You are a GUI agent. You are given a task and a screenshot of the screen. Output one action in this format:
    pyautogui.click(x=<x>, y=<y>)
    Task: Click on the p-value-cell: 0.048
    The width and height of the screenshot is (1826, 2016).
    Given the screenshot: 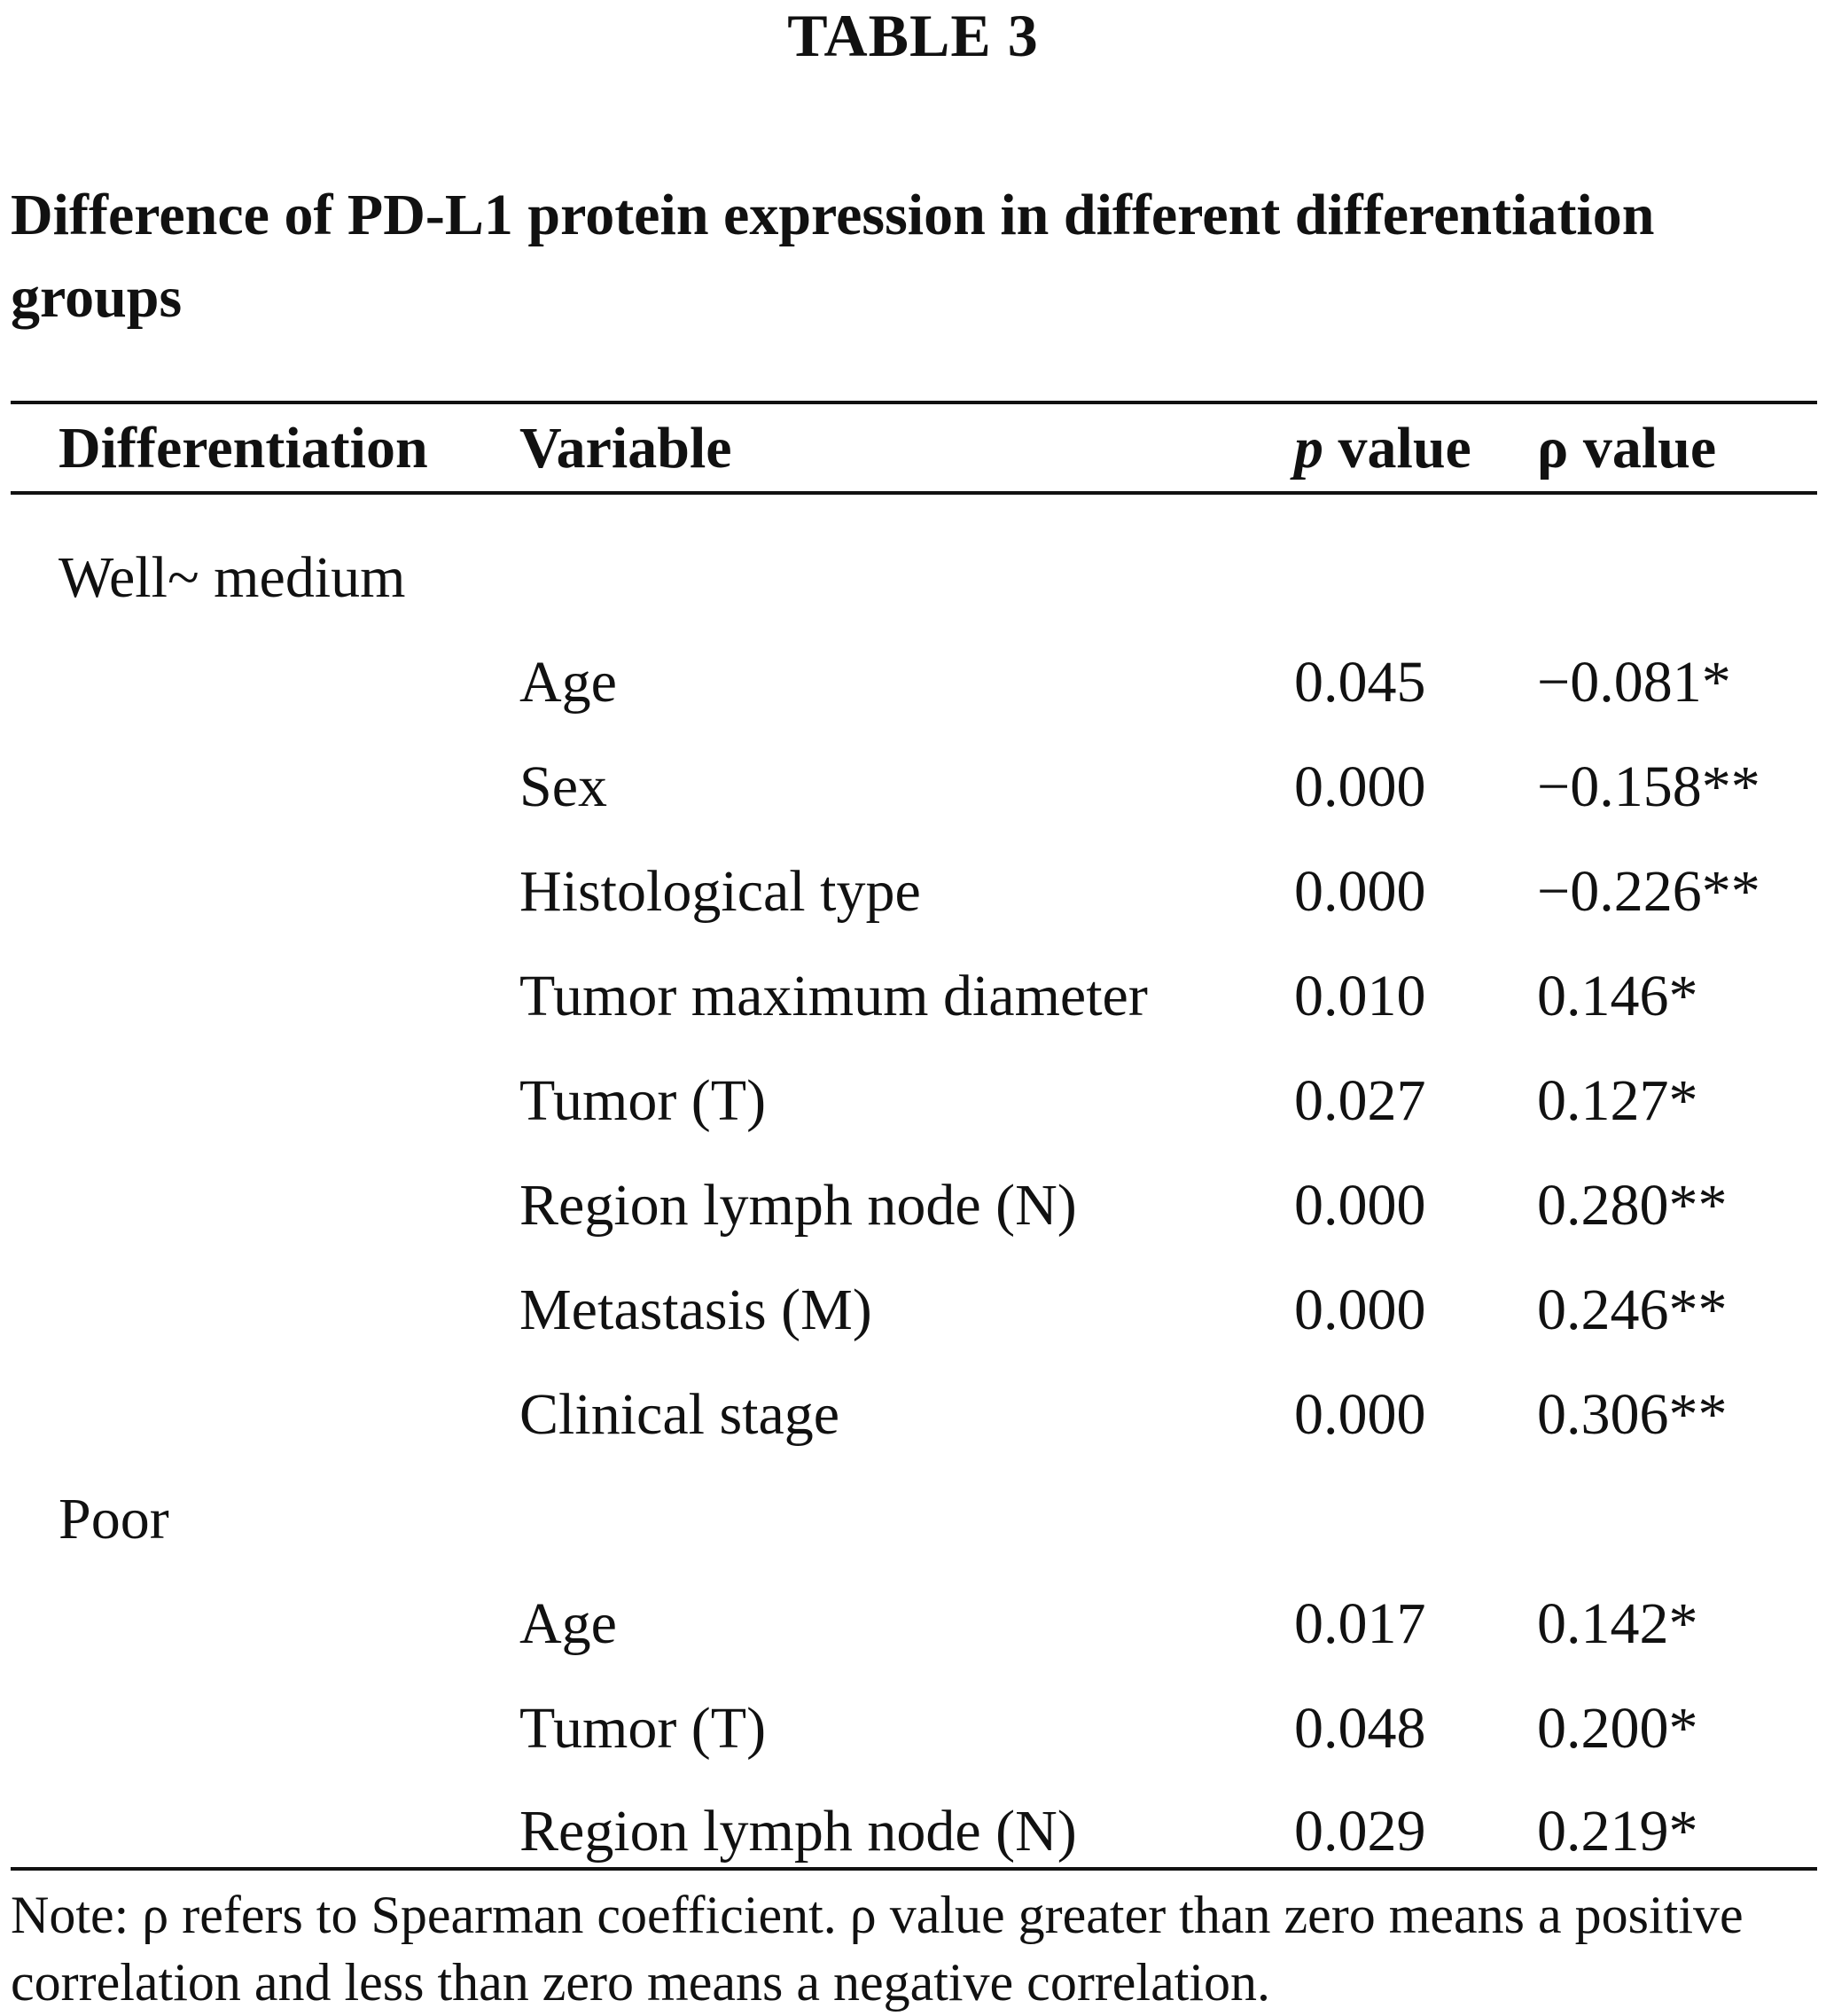 What is the action you would take?
    pyautogui.click(x=1360, y=1728)
    